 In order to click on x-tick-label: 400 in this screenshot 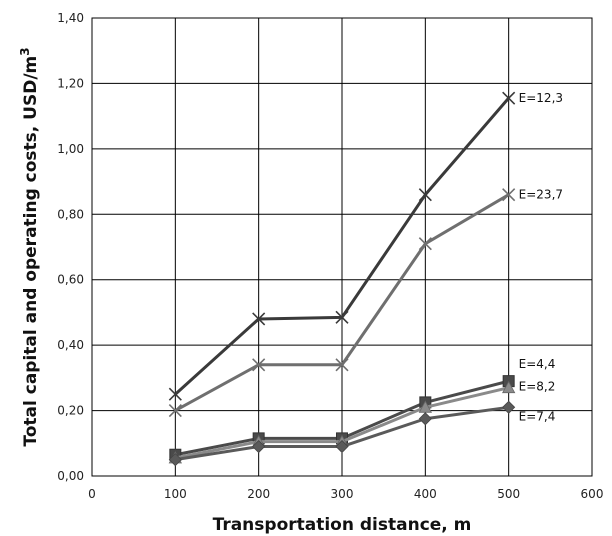, I will do `click(425, 494)`.